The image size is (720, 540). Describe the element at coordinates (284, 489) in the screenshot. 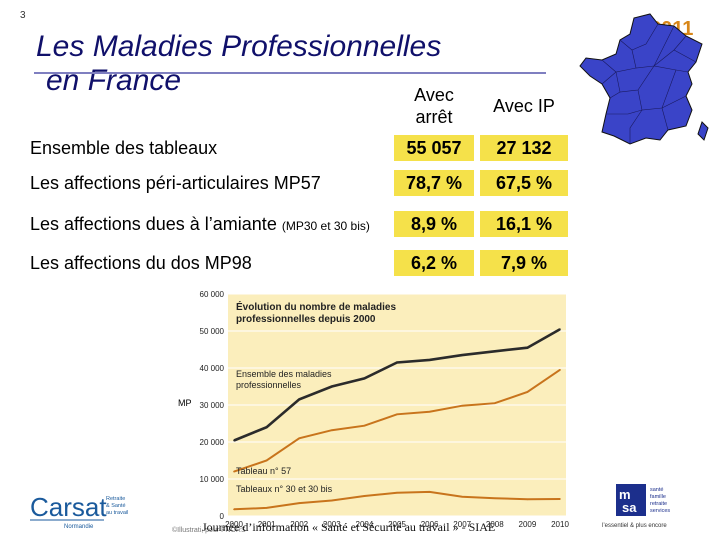

I see `legend-series-3: Tableaux n° 30 et 30 bis` at that location.